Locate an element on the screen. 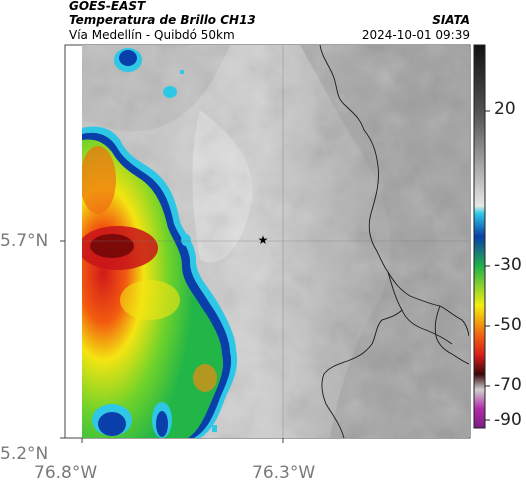  organization-label: SIATA is located at coordinates (451, 20).